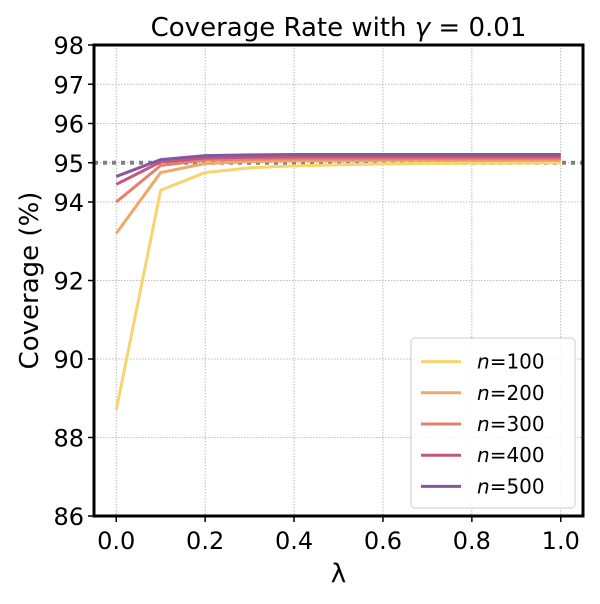 The width and height of the screenshot is (600, 604). I want to click on y-tick-label-4: 94, so click(68, 203).